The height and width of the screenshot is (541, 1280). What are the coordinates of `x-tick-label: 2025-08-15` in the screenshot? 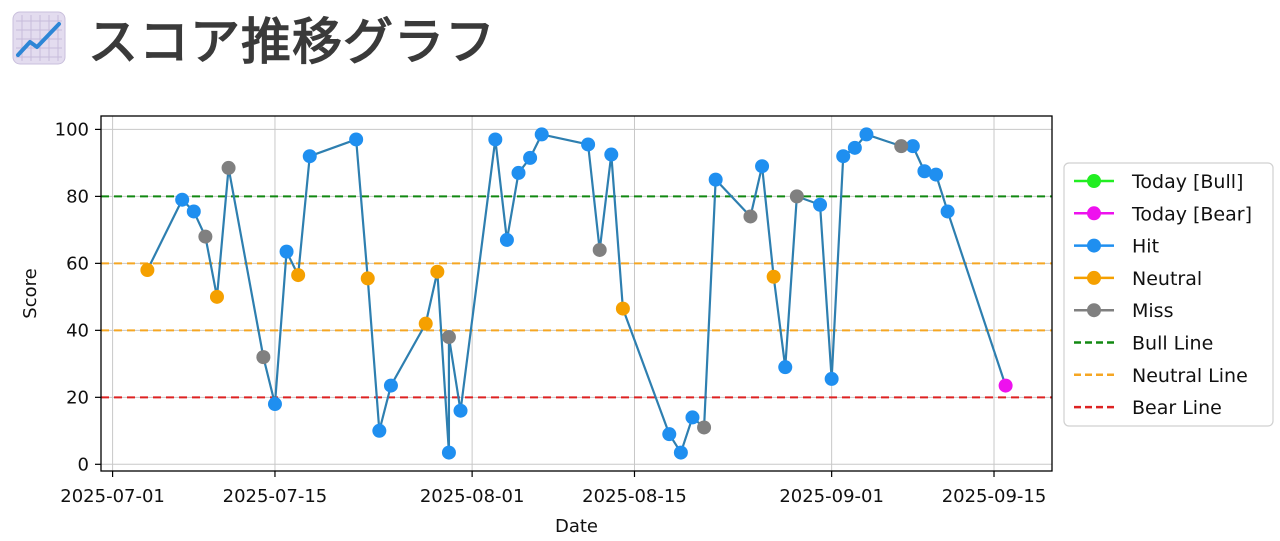 It's located at (634, 496).